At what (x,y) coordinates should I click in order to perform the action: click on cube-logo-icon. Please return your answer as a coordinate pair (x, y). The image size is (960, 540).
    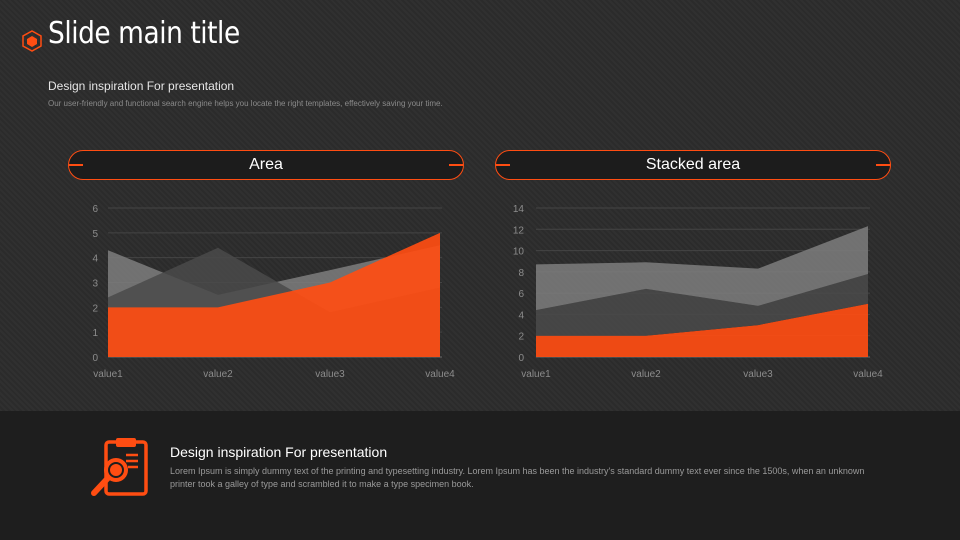
    Looking at the image, I should click on (32, 41).